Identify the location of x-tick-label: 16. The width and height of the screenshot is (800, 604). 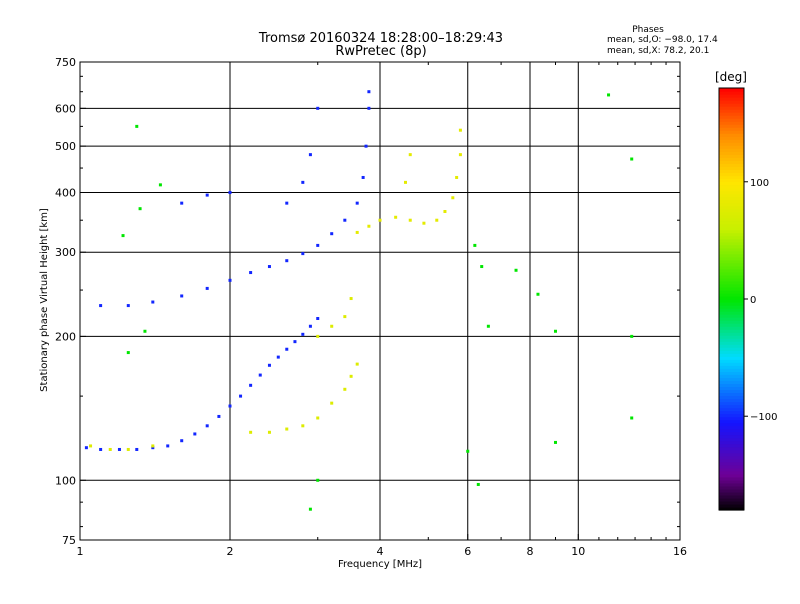
(680, 551).